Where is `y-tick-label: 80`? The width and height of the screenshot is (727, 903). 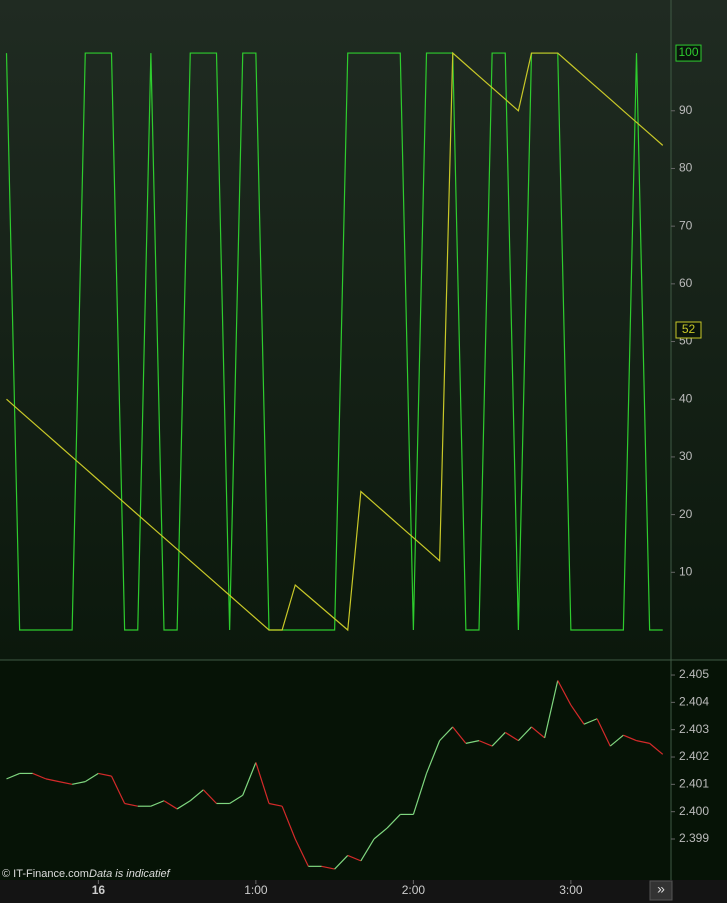
y-tick-label: 80 is located at coordinates (686, 168).